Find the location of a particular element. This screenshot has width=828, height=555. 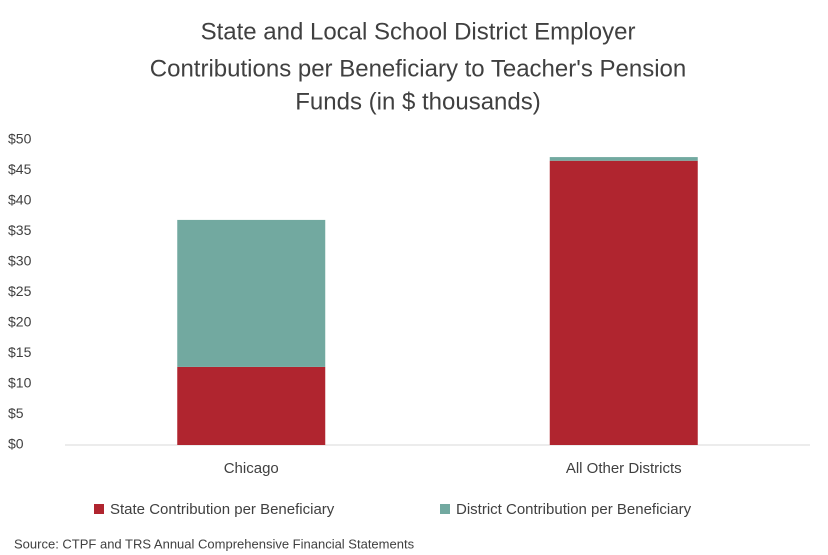

y-tick-label: $35 is located at coordinates (20, 230).